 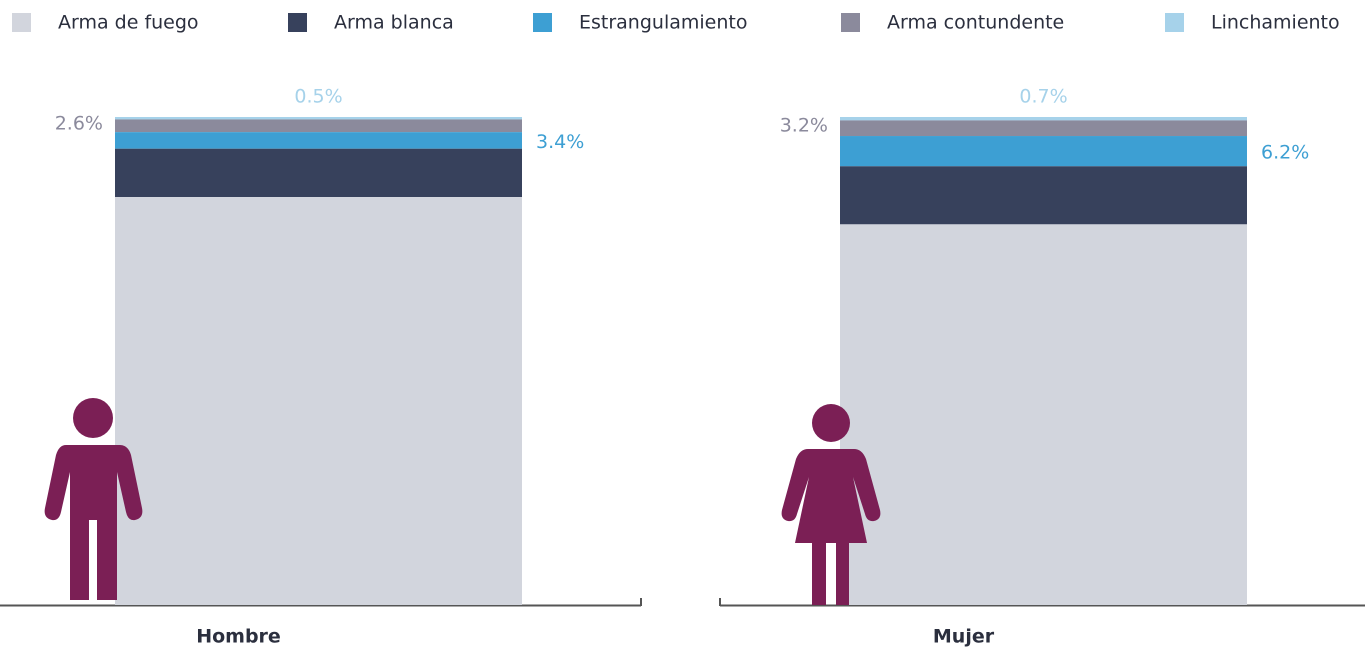 What do you see at coordinates (79, 123) in the screenshot?
I see `value-label: 2.6%` at bounding box center [79, 123].